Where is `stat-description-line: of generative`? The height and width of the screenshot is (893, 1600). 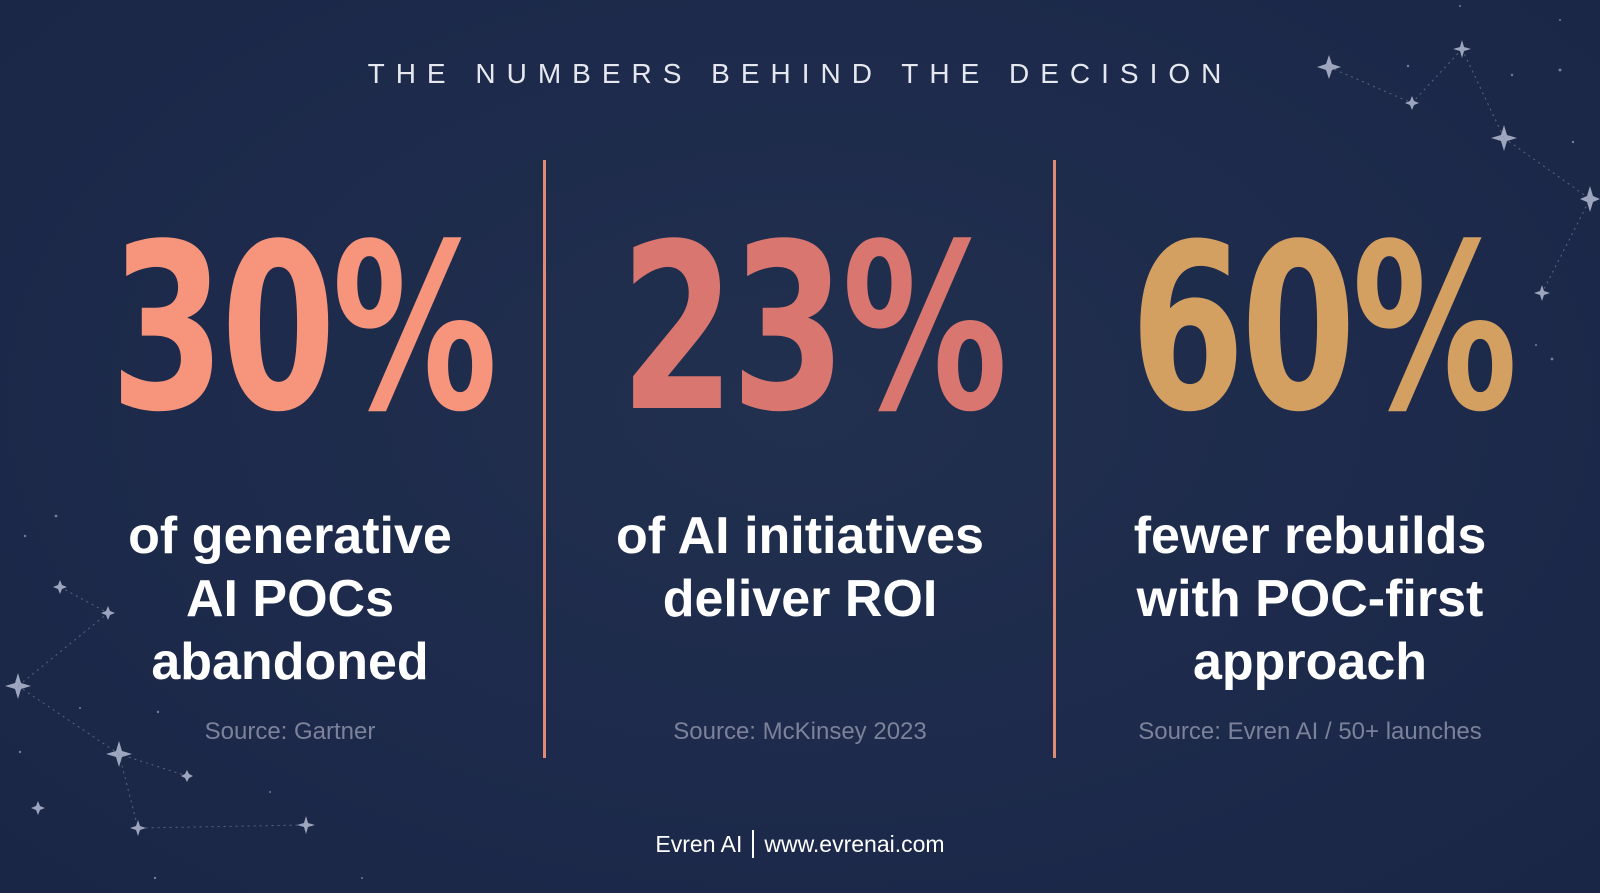 stat-description-line: of generative is located at coordinates (290, 536).